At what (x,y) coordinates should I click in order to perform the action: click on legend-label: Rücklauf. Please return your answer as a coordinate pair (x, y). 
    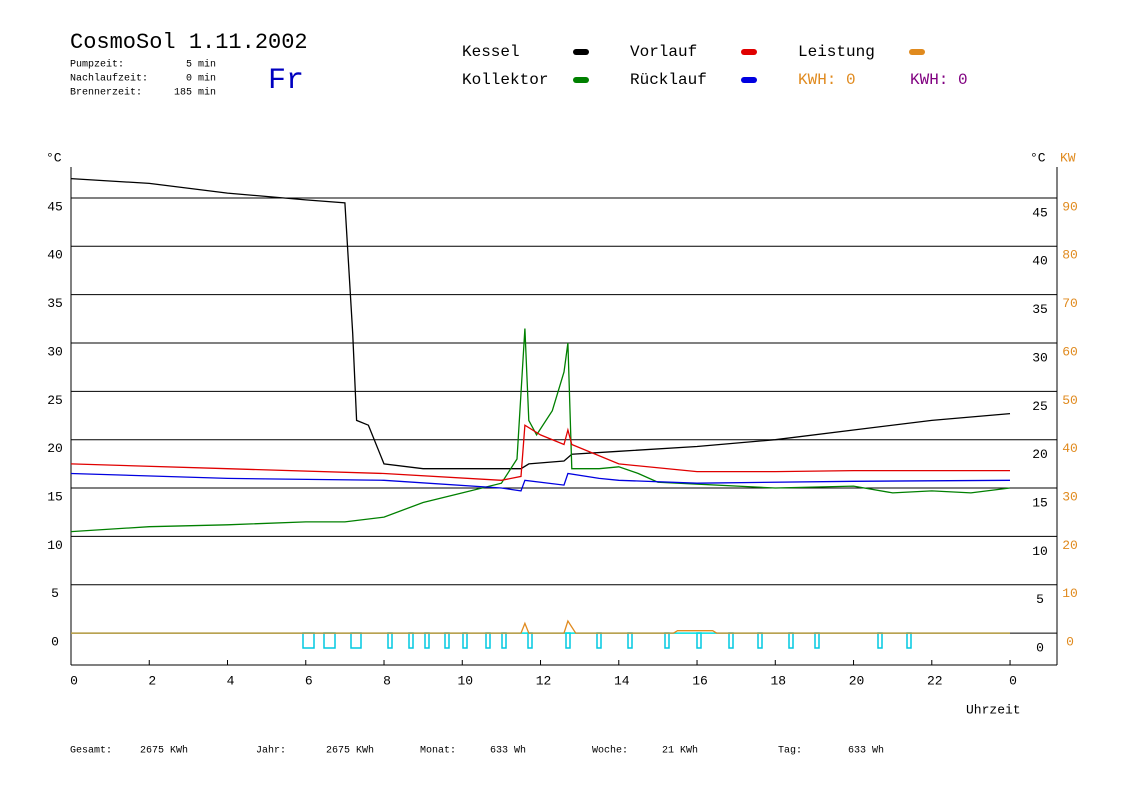
    Looking at the image, I should click on (668, 80).